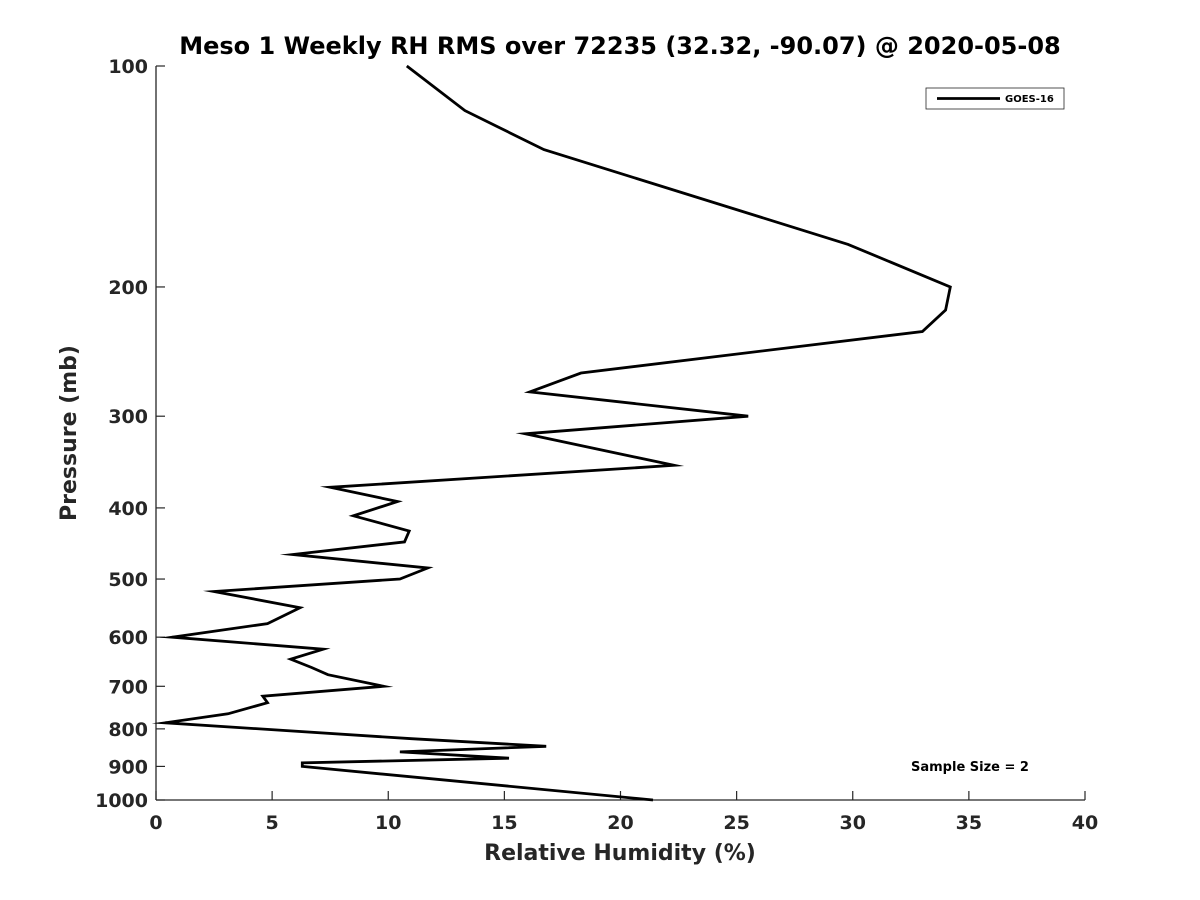 This screenshot has width=1200, height=900. I want to click on x-tick-label: 20, so click(620, 823).